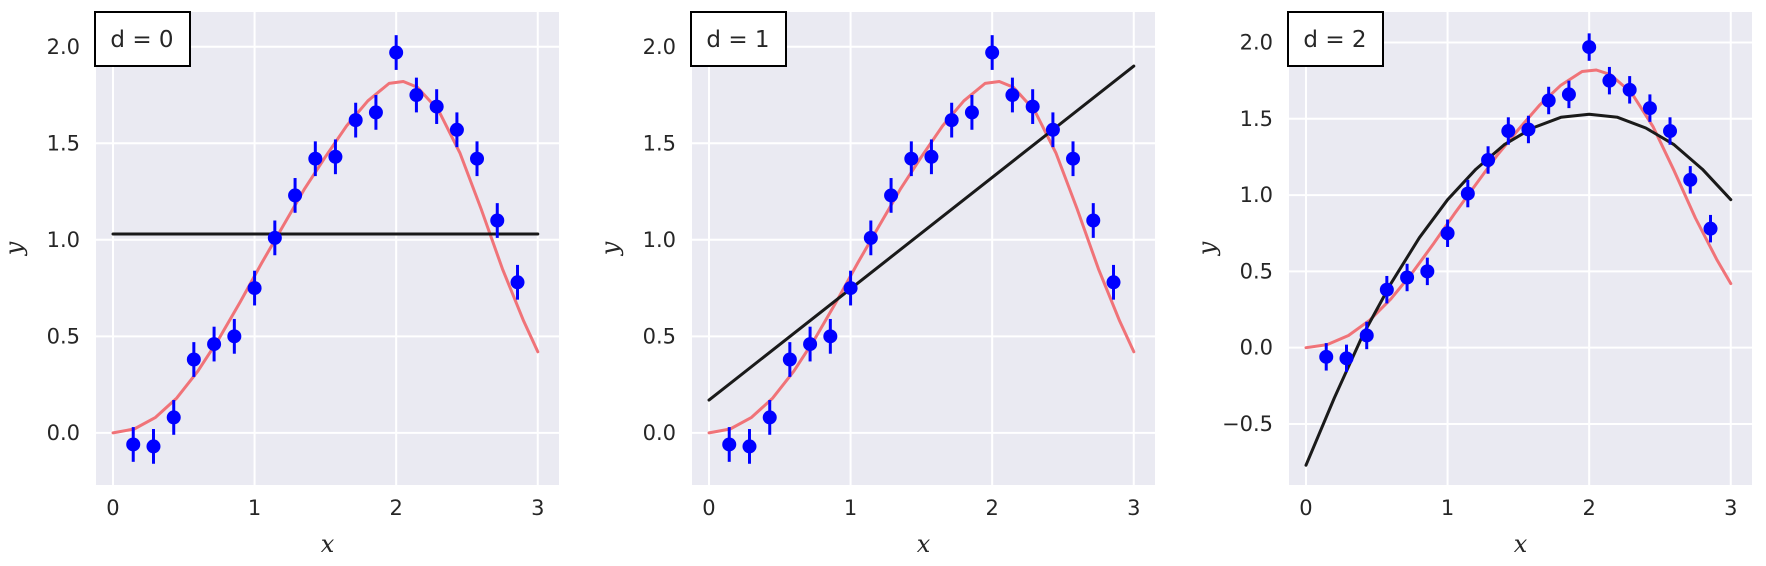  What do you see at coordinates (1256, 43) in the screenshot?
I see `y-tick-label: 2.0` at bounding box center [1256, 43].